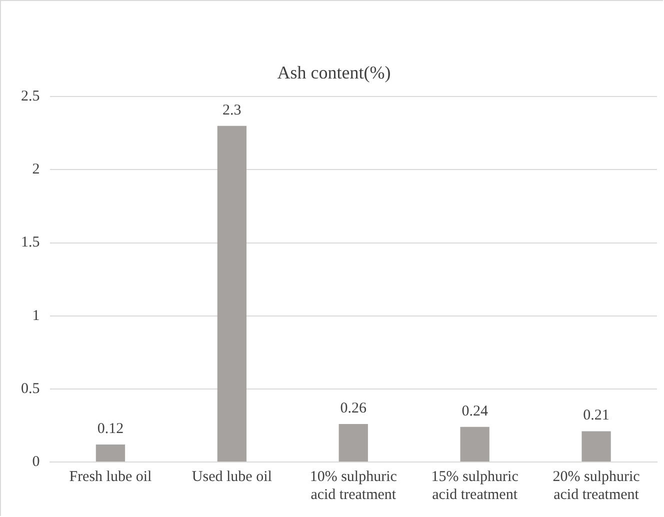  I want to click on x-tick-label: 15% sulphuric acid treatment, so click(475, 485).